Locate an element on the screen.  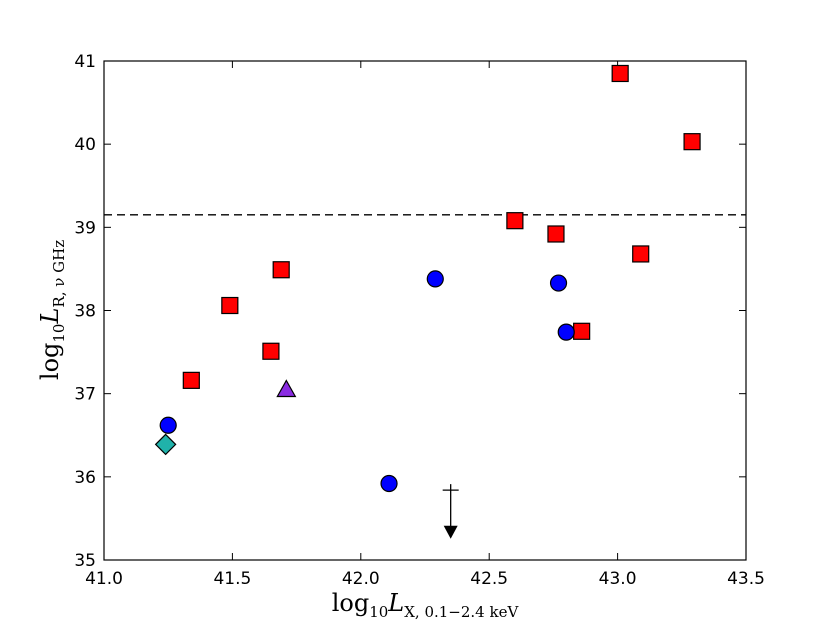
diamond-marker is located at coordinates (165, 444).